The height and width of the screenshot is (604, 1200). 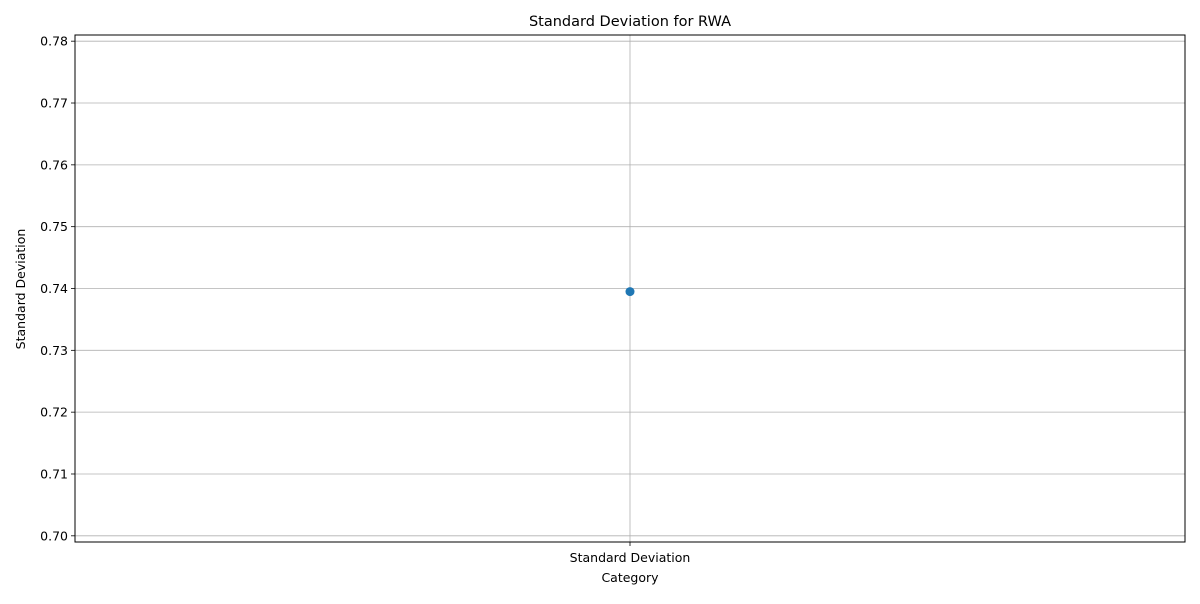 What do you see at coordinates (630, 22) in the screenshot?
I see `chart-title: Standard Deviation for RWA` at bounding box center [630, 22].